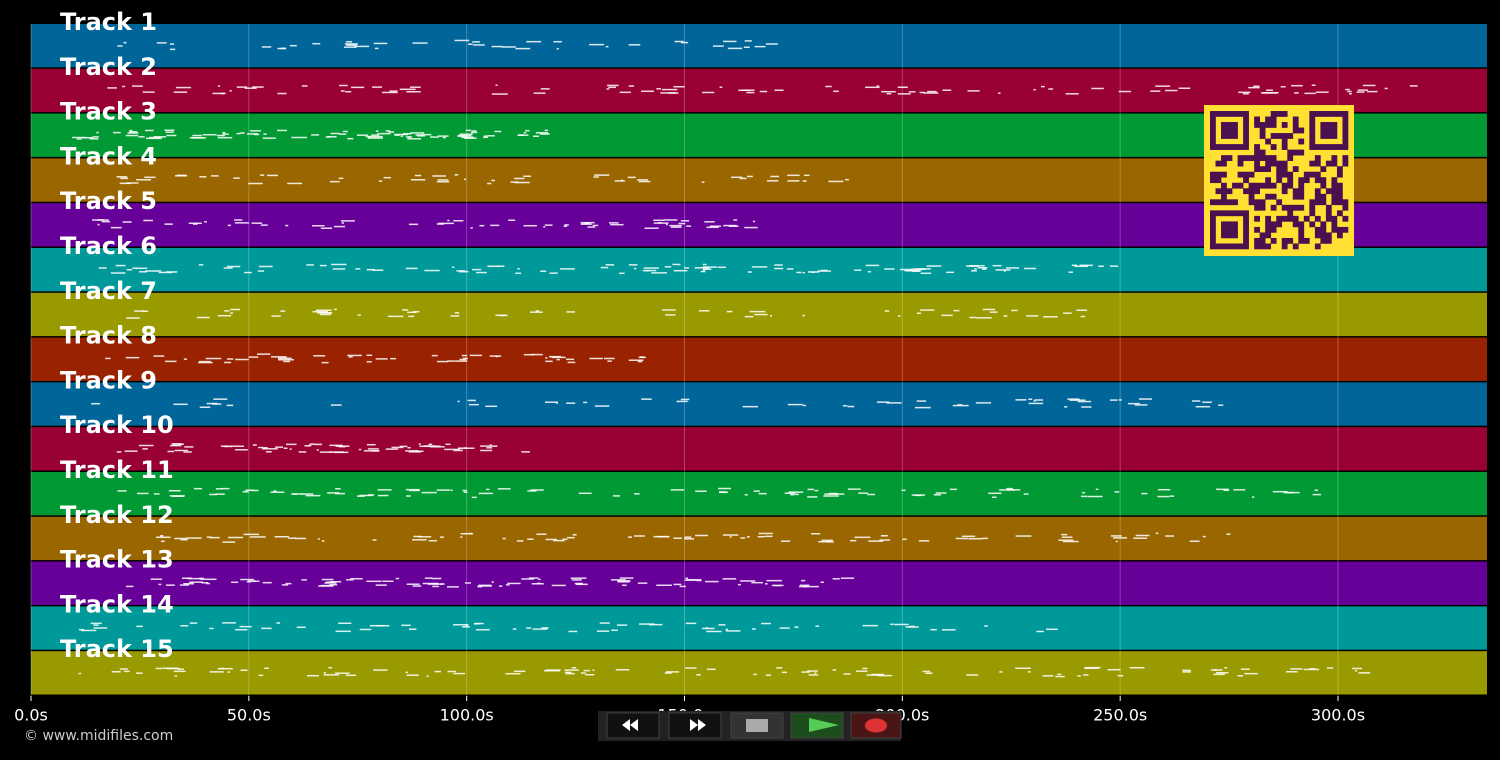 The width and height of the screenshot is (1500, 760). What do you see at coordinates (757, 725) in the screenshot?
I see `stop-icon` at bounding box center [757, 725].